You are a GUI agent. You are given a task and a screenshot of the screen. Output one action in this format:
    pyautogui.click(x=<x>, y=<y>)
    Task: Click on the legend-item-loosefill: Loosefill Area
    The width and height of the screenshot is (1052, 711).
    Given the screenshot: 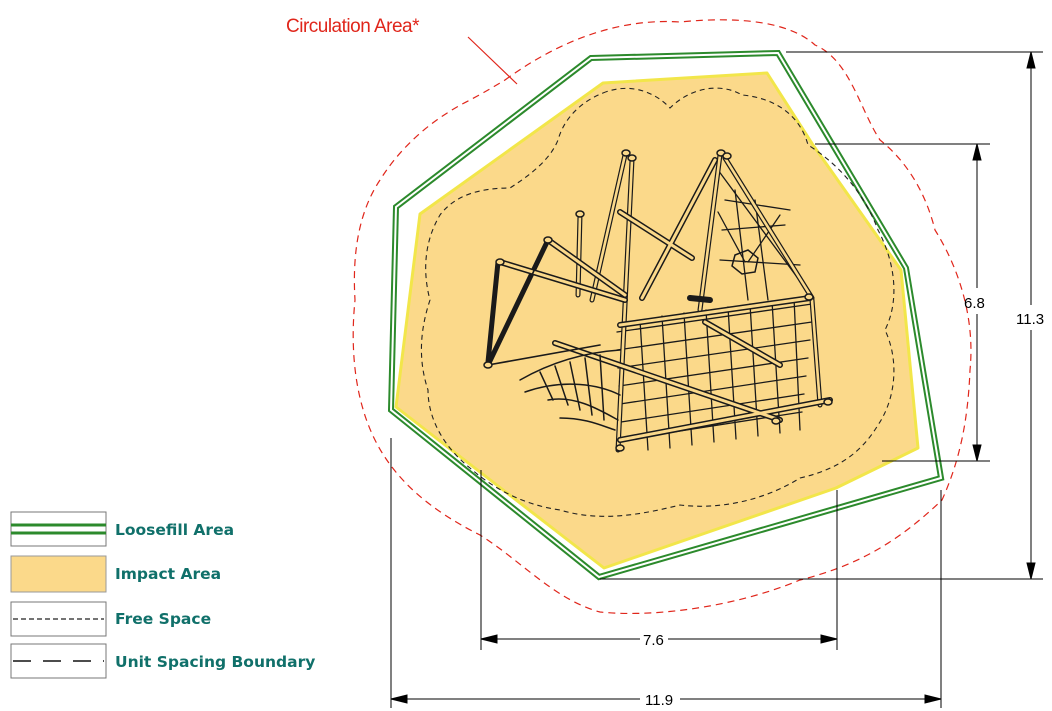 What is the action you would take?
    pyautogui.click(x=122, y=529)
    